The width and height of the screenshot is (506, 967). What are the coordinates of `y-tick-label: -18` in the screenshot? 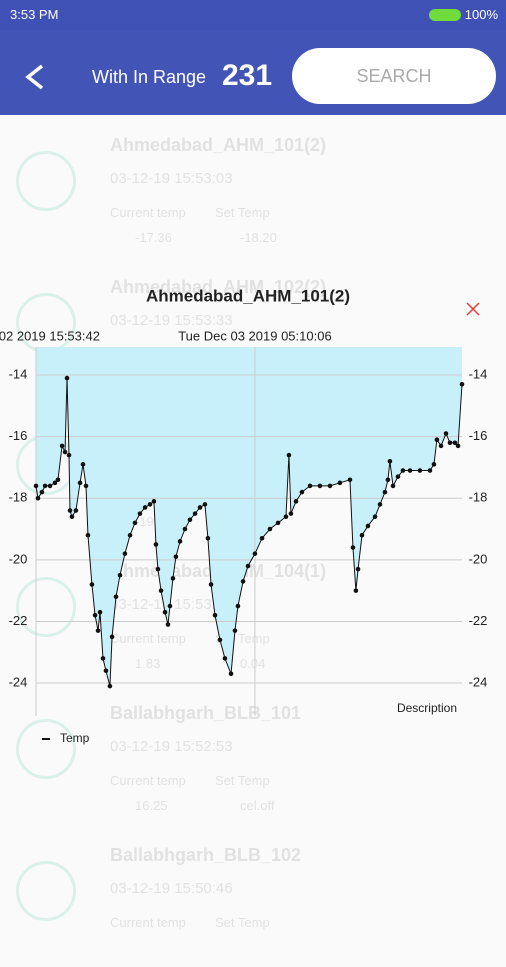 It's located at (18, 497).